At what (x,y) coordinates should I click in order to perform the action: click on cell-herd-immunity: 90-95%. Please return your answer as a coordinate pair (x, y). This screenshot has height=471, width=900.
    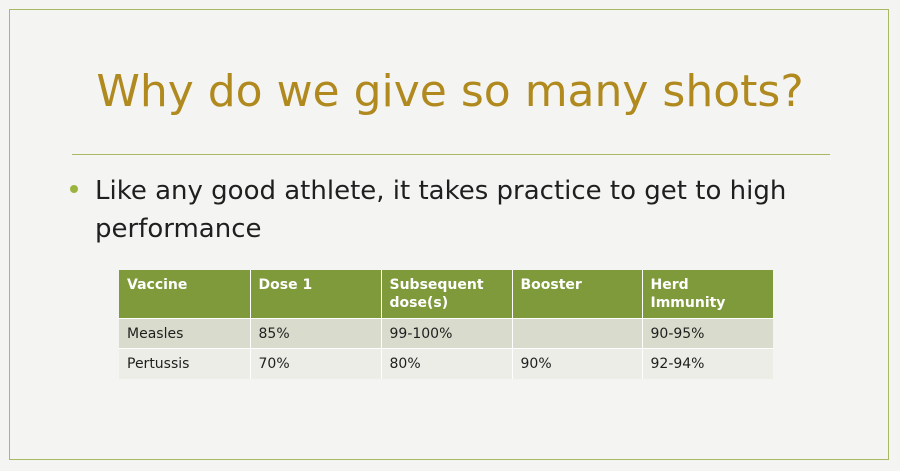
    Looking at the image, I should click on (707, 333).